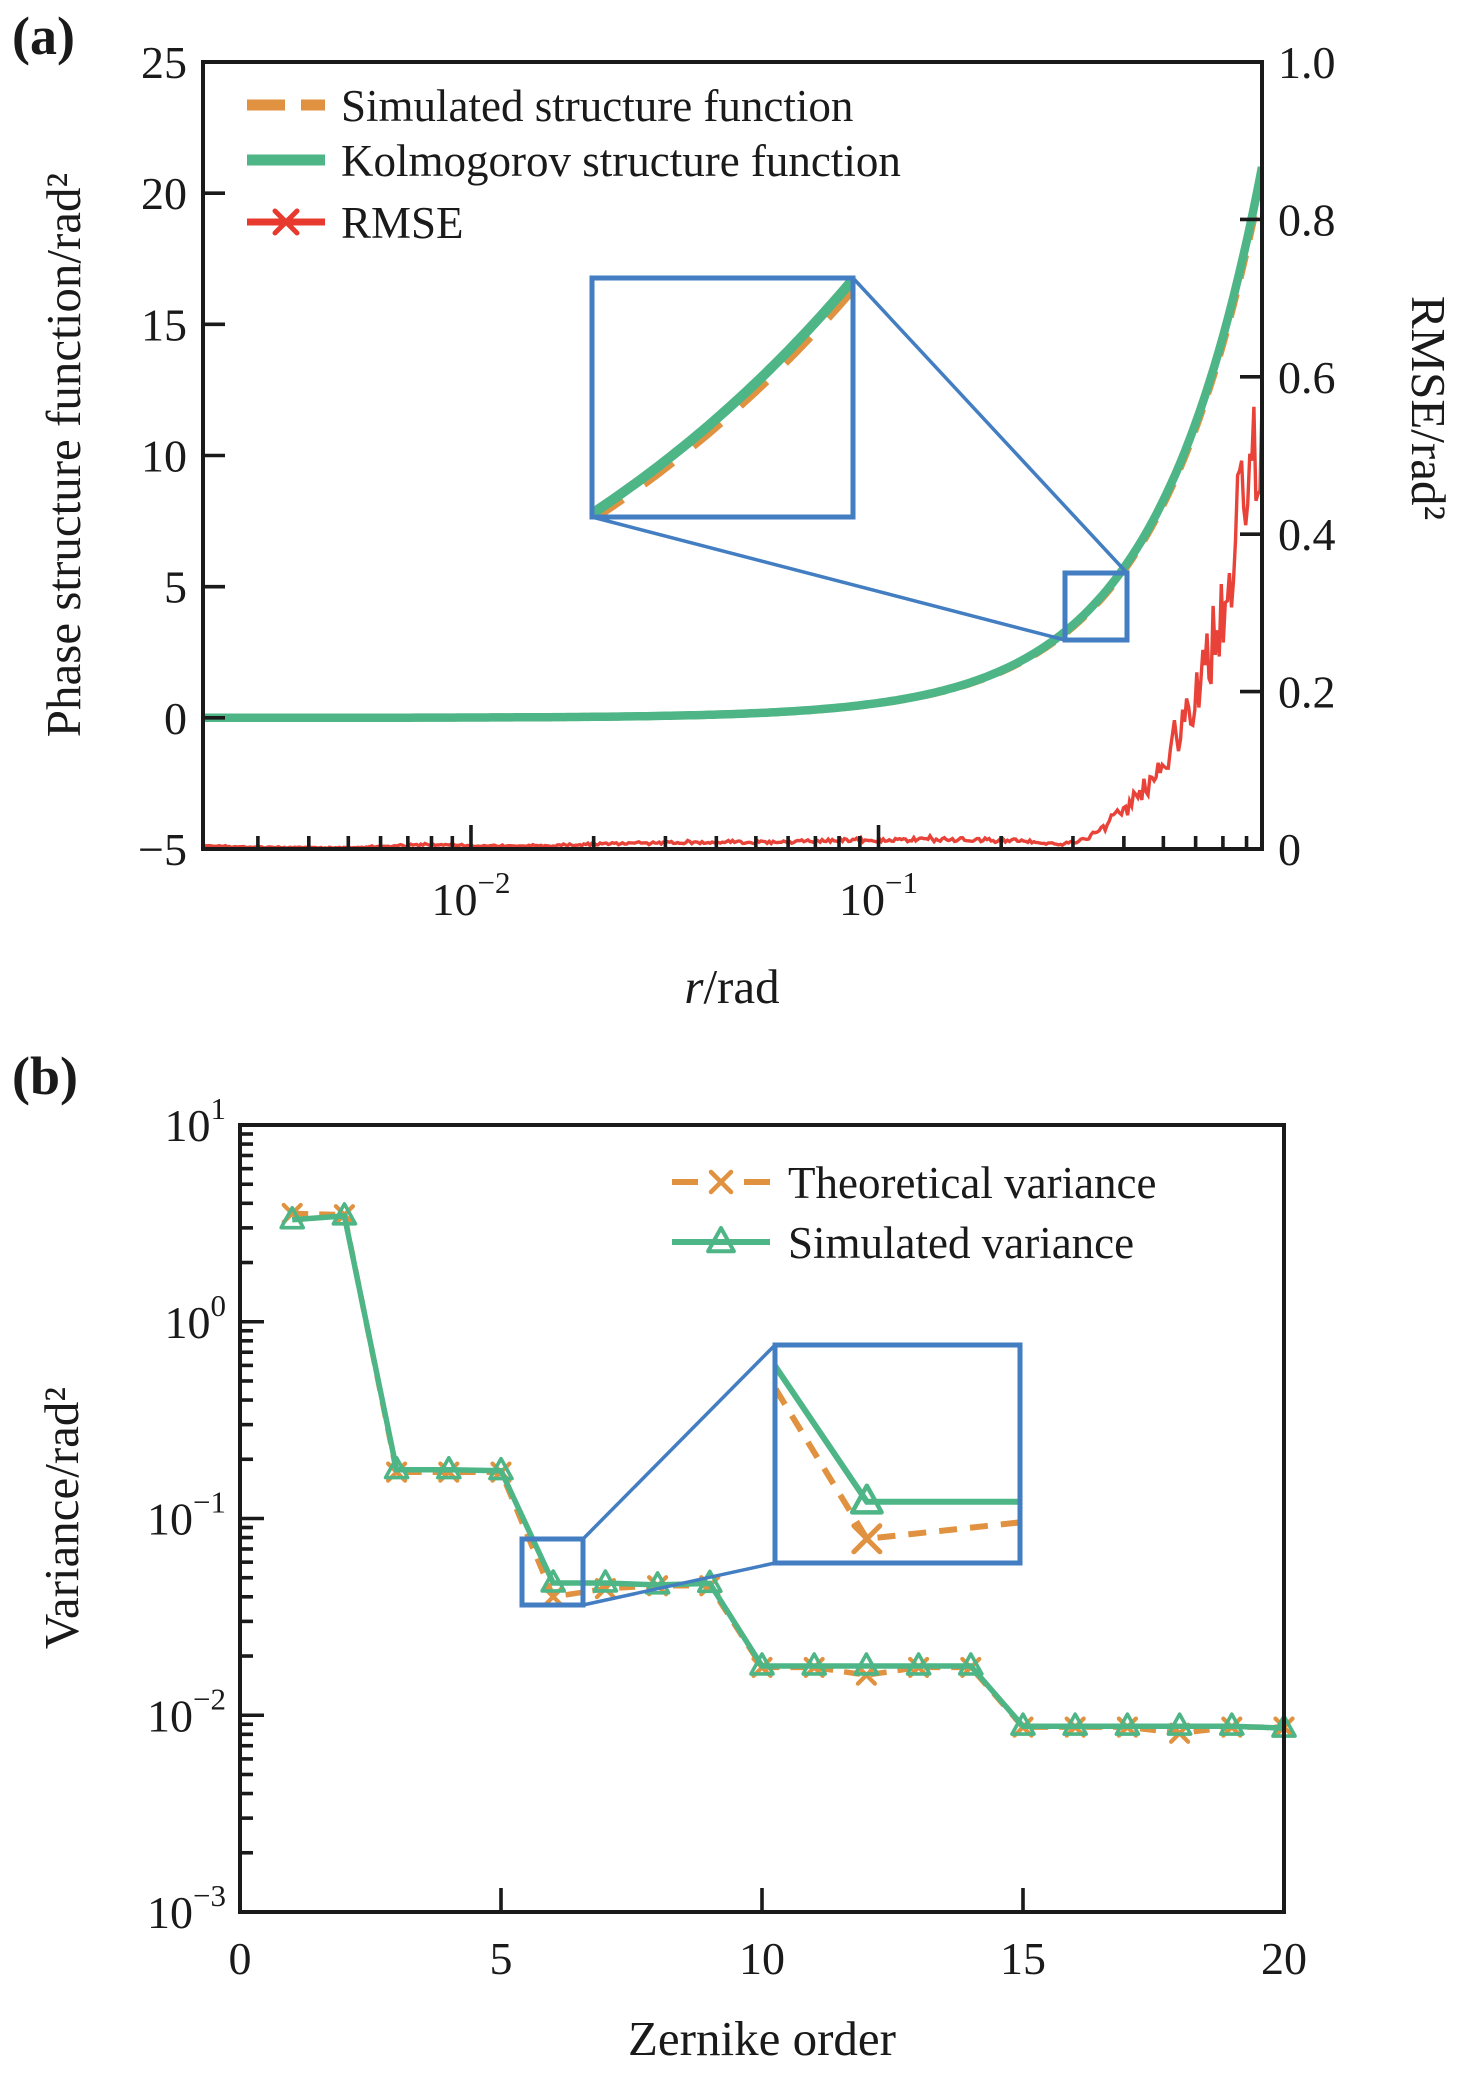 The width and height of the screenshot is (1476, 2083). I want to click on x-axis-label-unit: /rad, so click(741, 986).